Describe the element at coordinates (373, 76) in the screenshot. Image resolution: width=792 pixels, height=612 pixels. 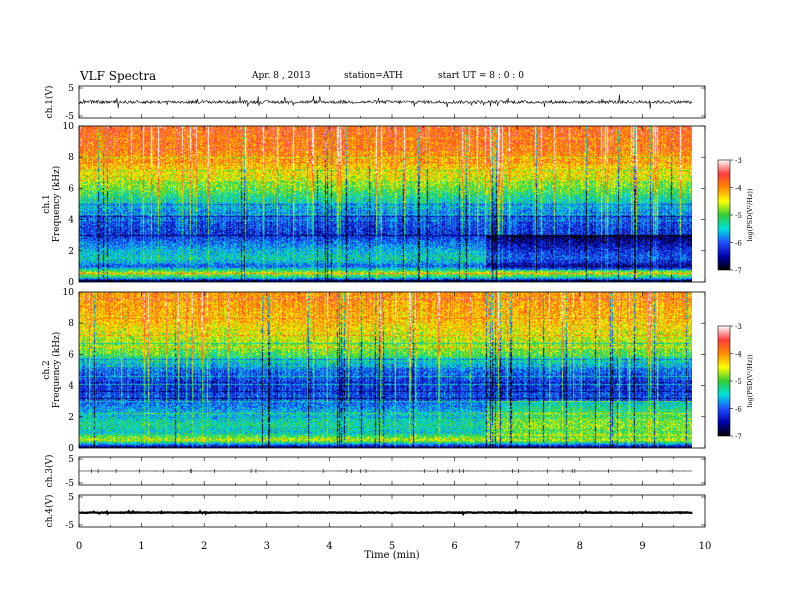
I see `station-label: station=ATH` at that location.